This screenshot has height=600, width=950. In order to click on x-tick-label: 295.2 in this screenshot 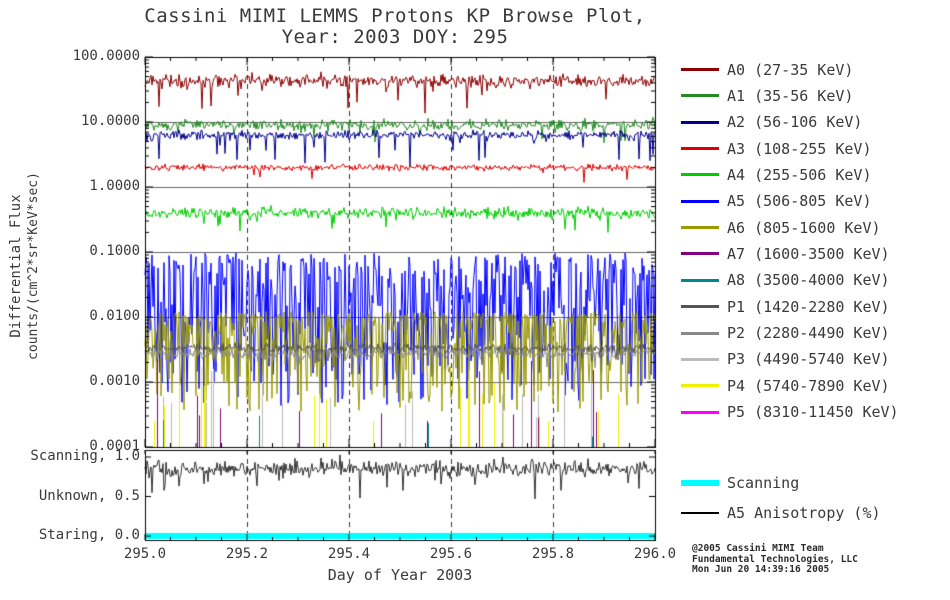, I will do `click(247, 554)`.